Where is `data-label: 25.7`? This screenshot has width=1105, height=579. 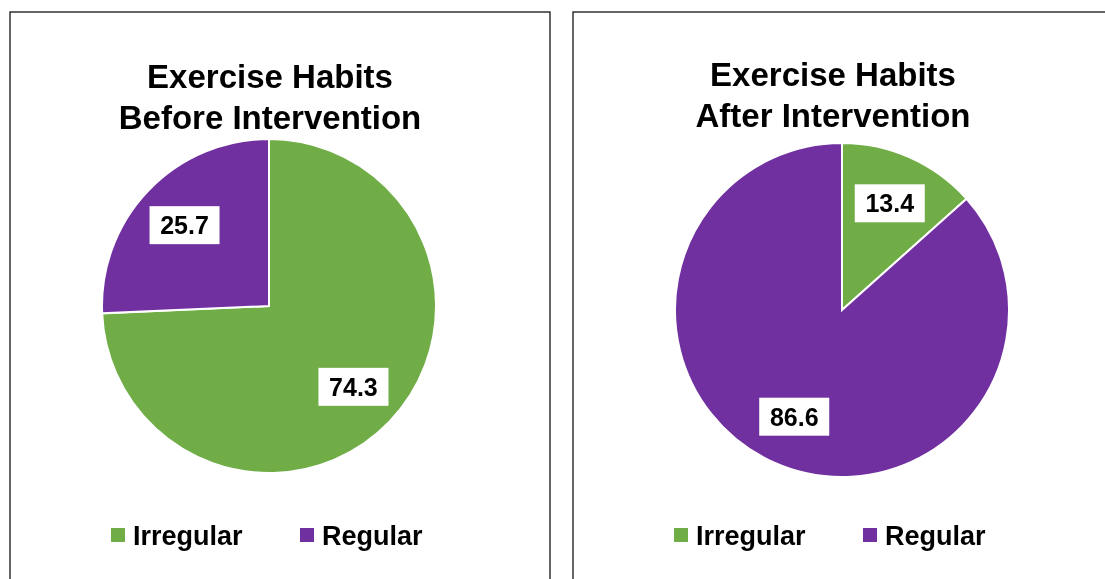 data-label: 25.7 is located at coordinates (184, 225).